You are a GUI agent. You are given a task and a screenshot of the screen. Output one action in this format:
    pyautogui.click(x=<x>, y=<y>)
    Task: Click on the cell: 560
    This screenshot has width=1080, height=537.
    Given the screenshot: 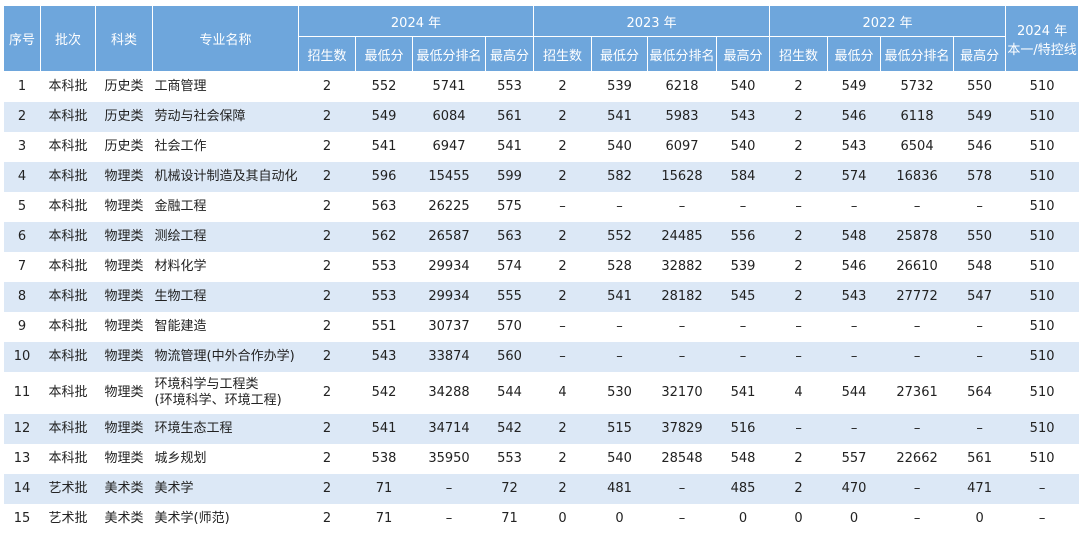 What is the action you would take?
    pyautogui.click(x=509, y=357)
    